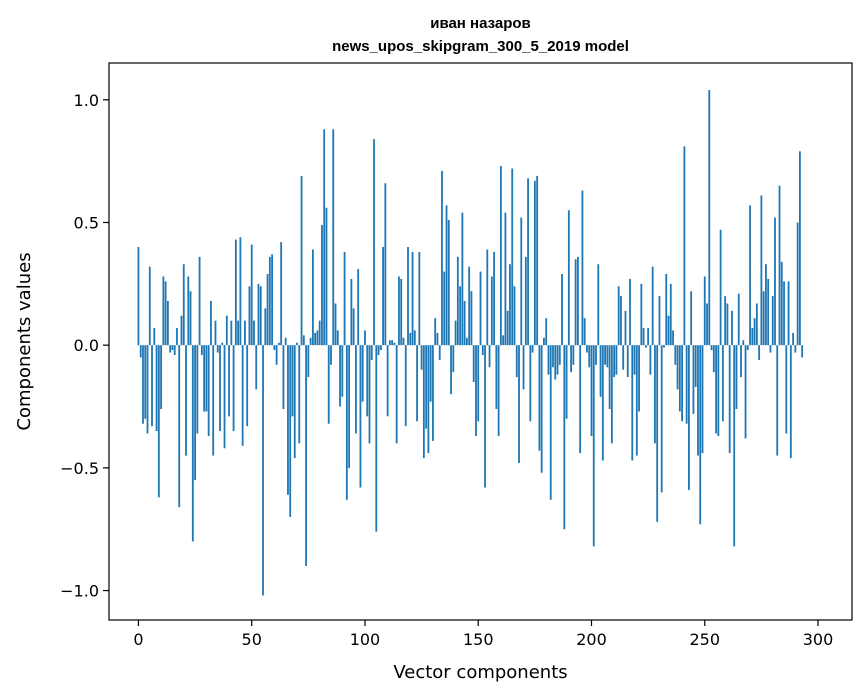 The width and height of the screenshot is (867, 696). Describe the element at coordinates (79, 468) in the screenshot. I see `y-tick-label: −0.5` at that location.